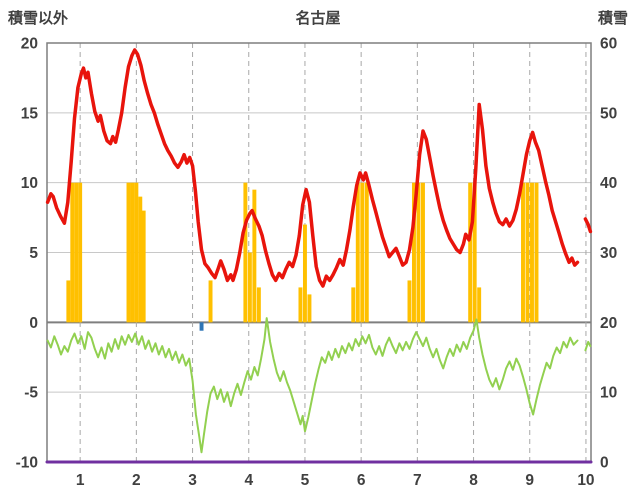 This screenshot has width=636, height=501. What do you see at coordinates (417, 480) in the screenshot?
I see `svg-text: 7` at bounding box center [417, 480].